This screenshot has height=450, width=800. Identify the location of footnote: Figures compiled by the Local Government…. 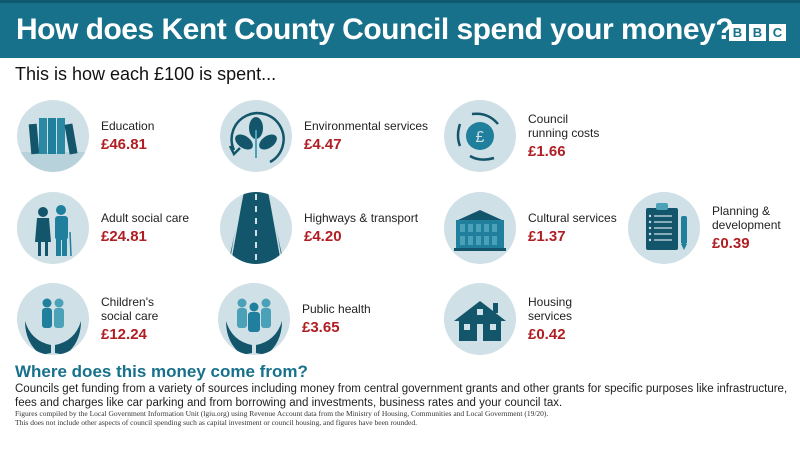
(405, 418).